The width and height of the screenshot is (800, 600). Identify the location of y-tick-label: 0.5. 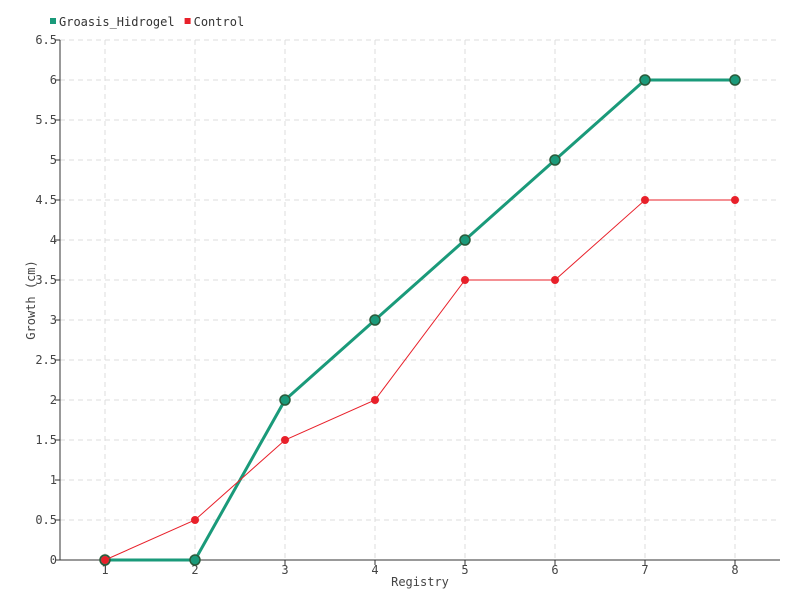
(46, 520).